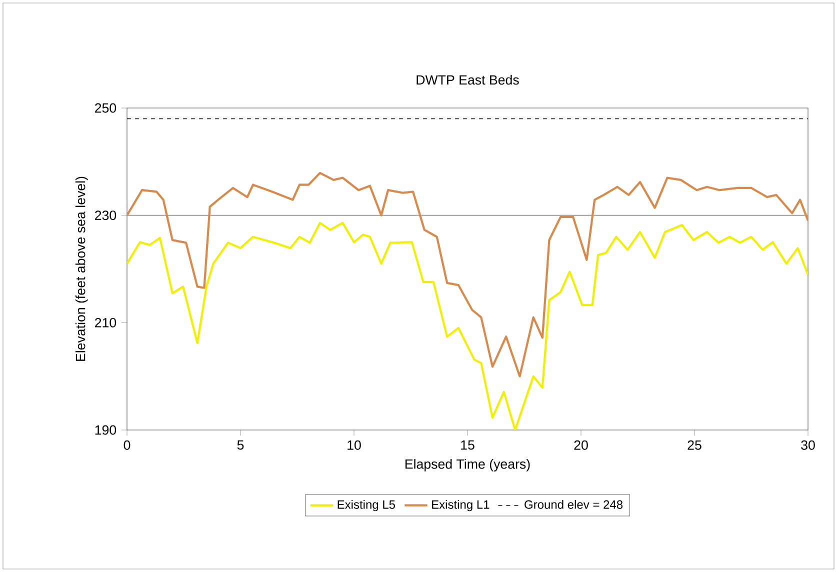  What do you see at coordinates (127, 445) in the screenshot?
I see `x-tick-label: 0` at bounding box center [127, 445].